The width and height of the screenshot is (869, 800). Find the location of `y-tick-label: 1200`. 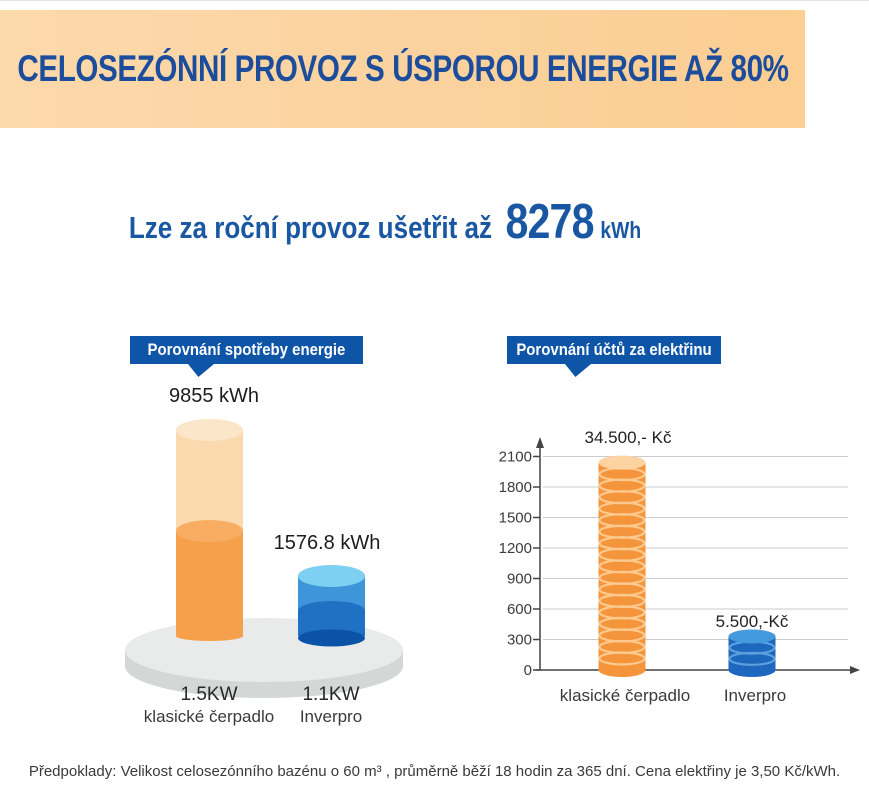

y-tick-label: 1200 is located at coordinates (515, 548).